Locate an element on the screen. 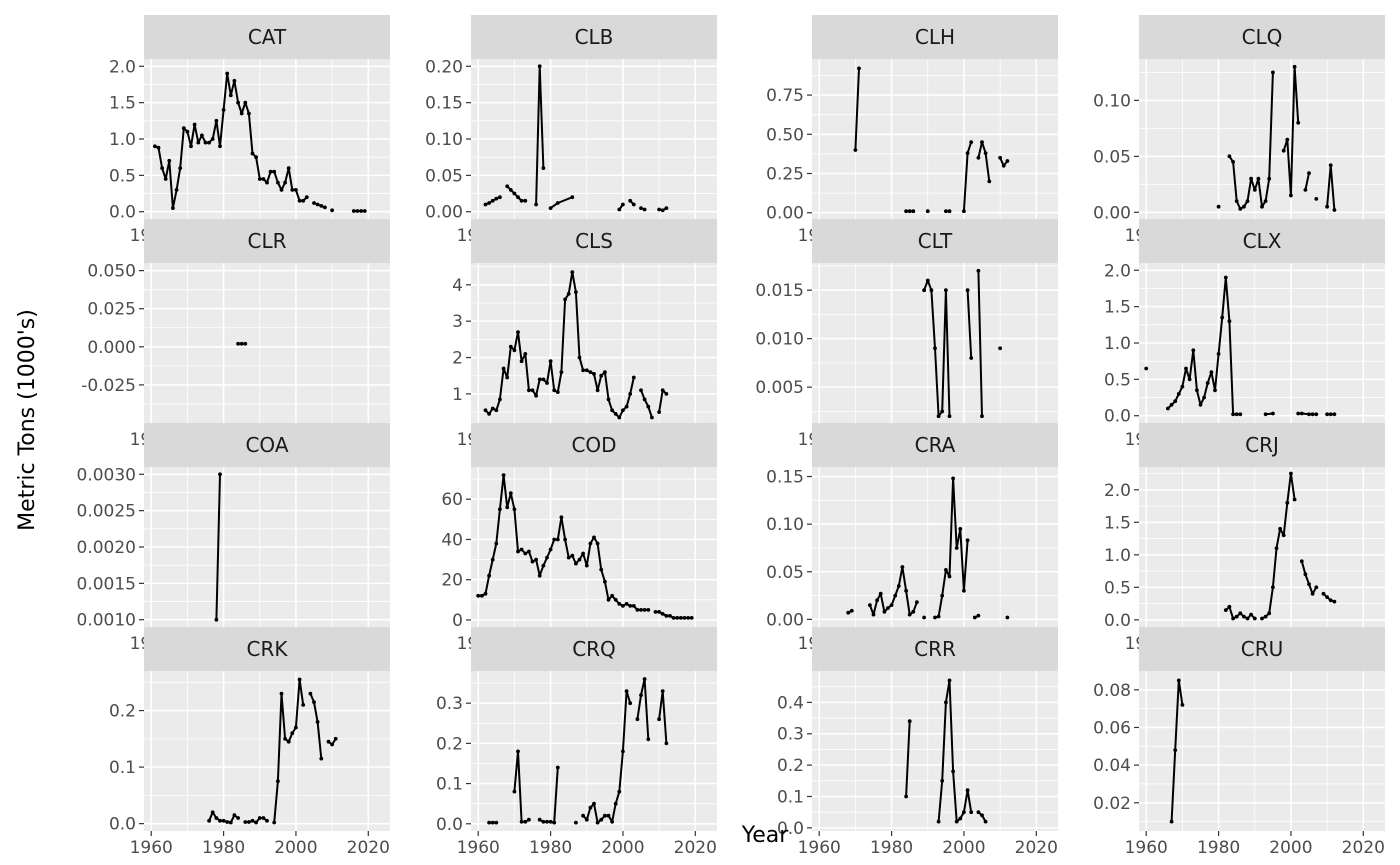 The width and height of the screenshot is (1400, 865). y-tick-label: 0.050 is located at coordinates (111, 272).